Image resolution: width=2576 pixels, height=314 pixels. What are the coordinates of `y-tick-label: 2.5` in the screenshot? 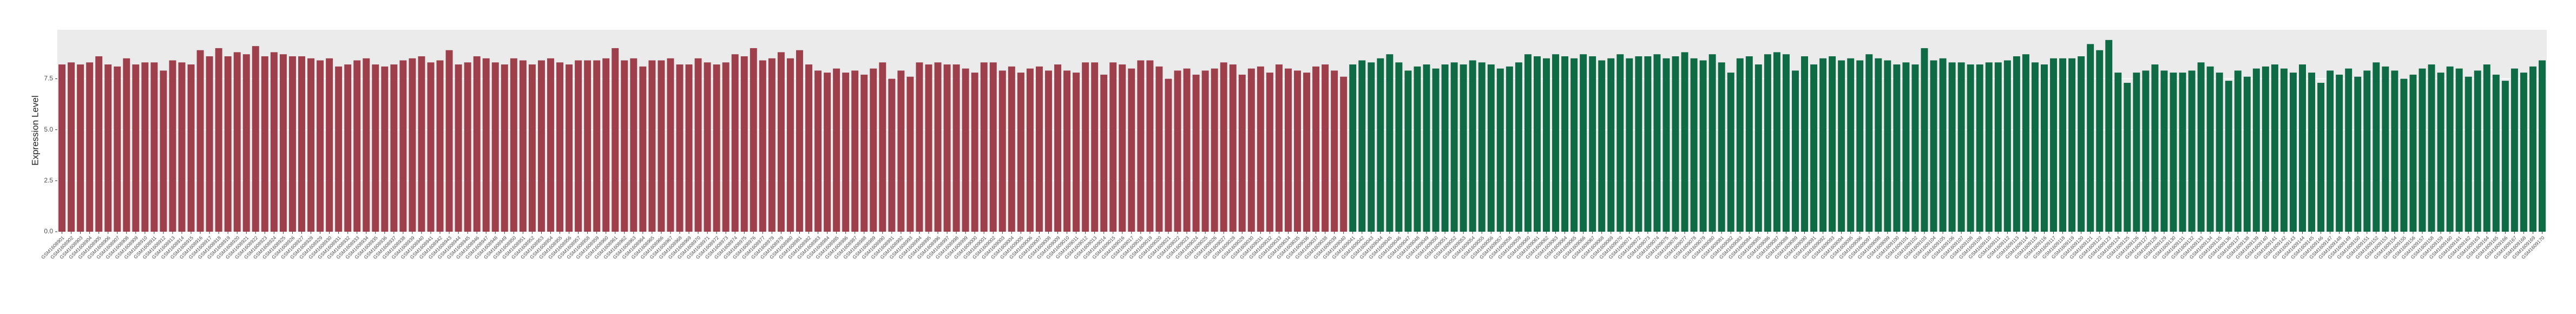 It's located at (48, 180).